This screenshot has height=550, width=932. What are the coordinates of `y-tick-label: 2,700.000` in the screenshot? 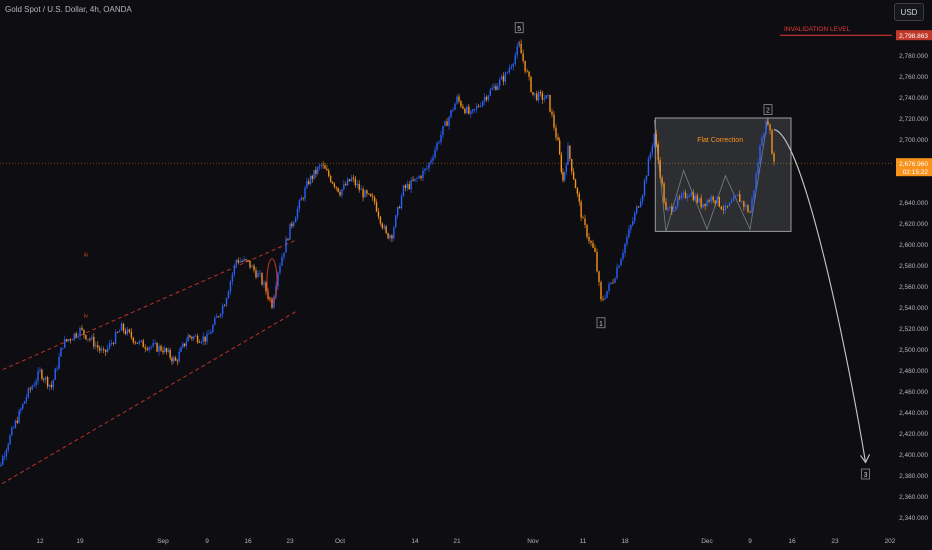 It's located at (913, 140).